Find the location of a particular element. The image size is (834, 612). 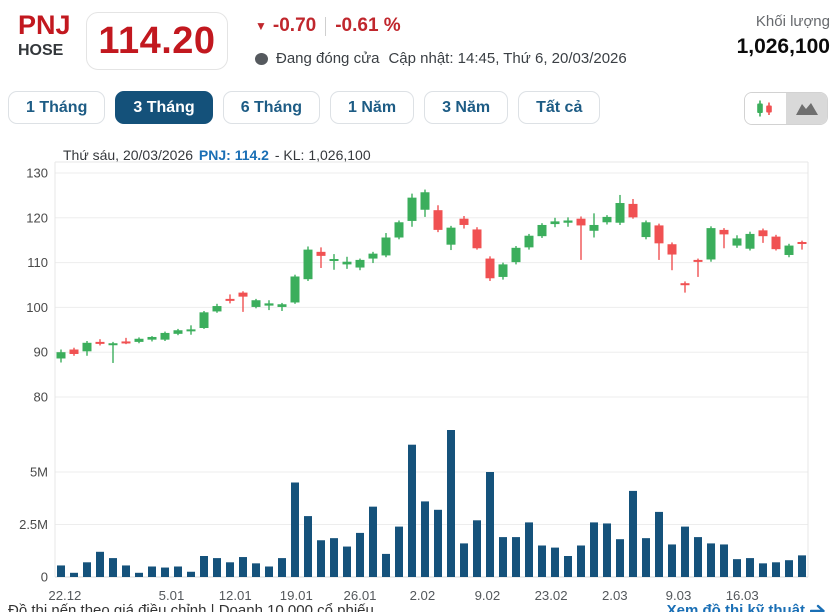

ticker-symbol: PNJ is located at coordinates (44, 25).